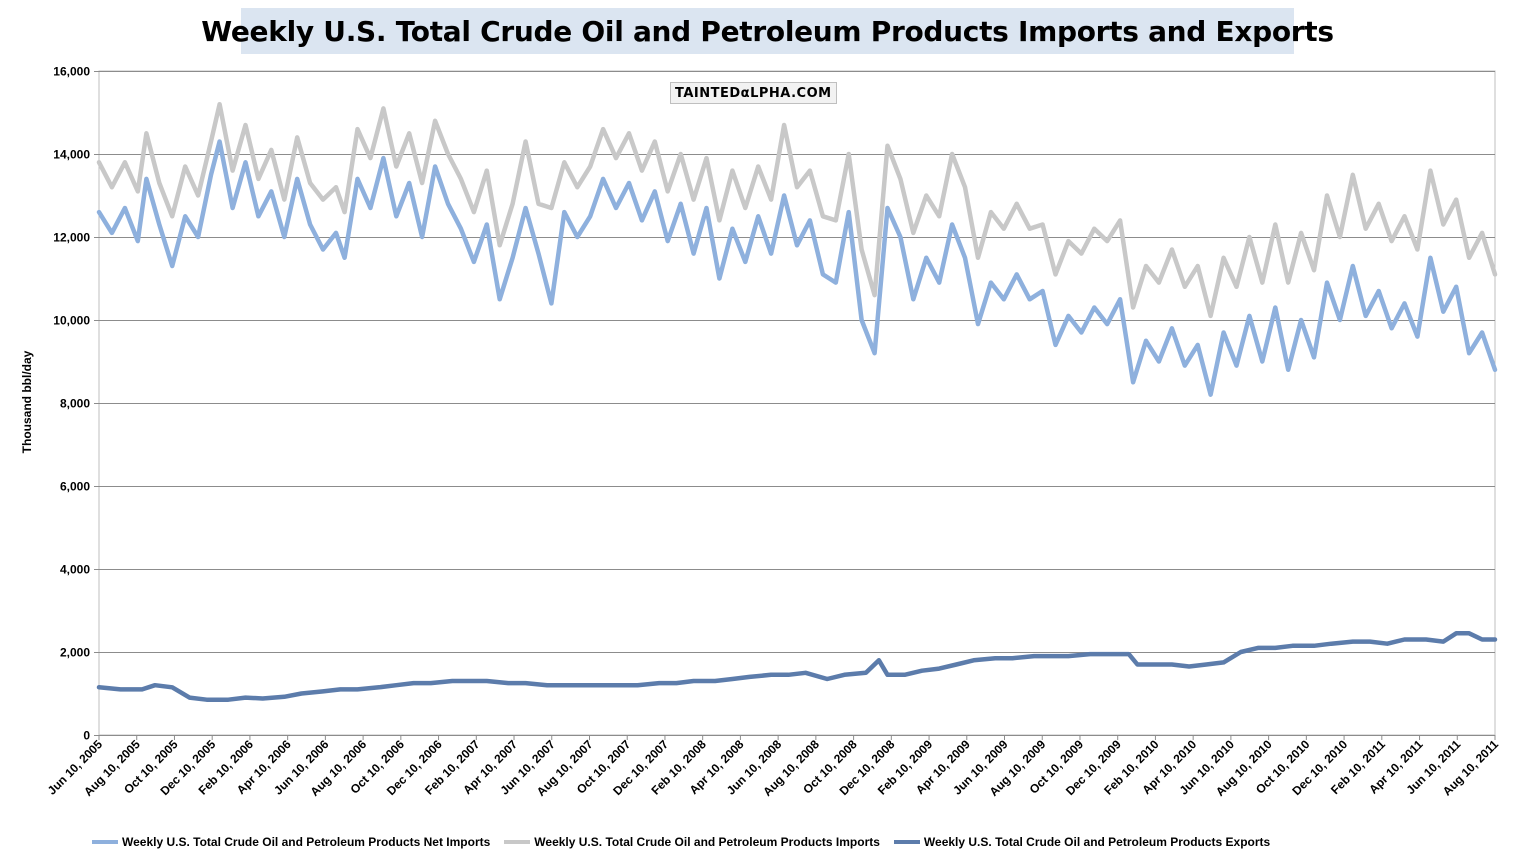 This screenshot has width=1537, height=865. What do you see at coordinates (71, 321) in the screenshot?
I see `y-tick-label: 10,000` at bounding box center [71, 321].